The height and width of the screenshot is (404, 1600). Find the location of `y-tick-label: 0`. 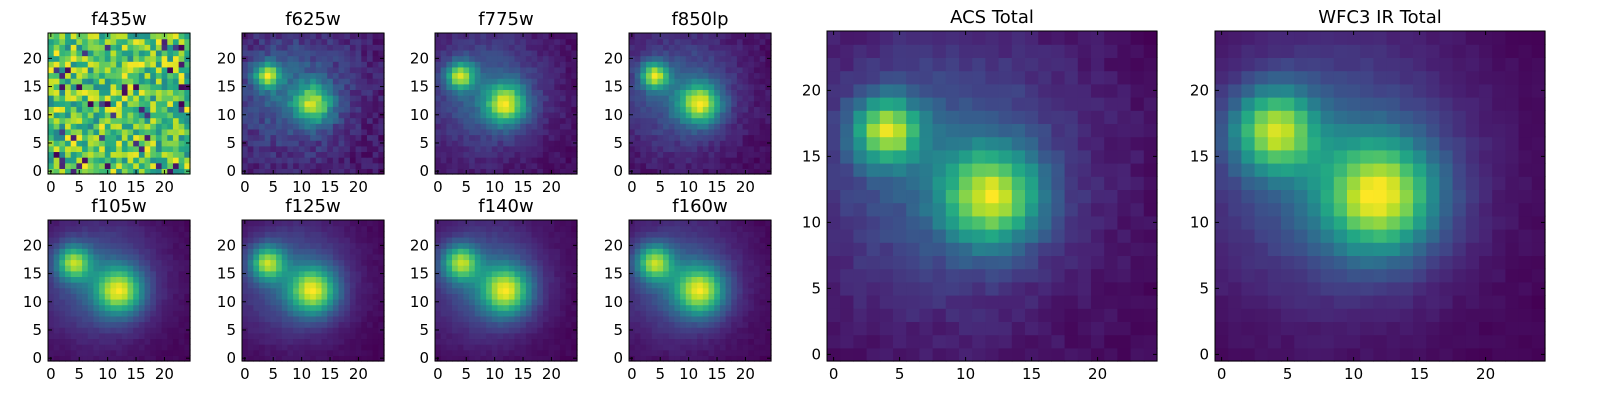

y-tick-label: 0 is located at coordinates (231, 171).